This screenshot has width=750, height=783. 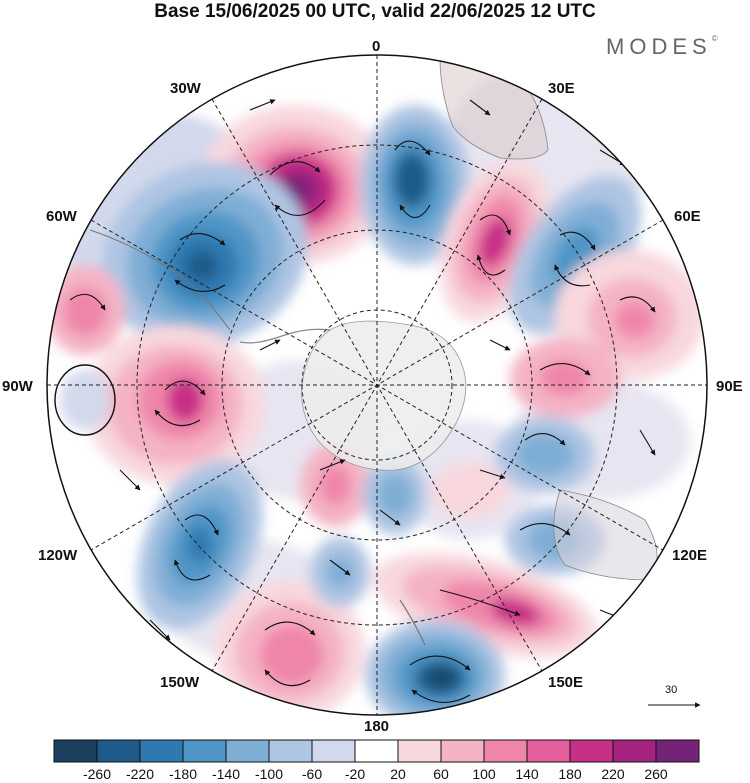 What do you see at coordinates (566, 682) in the screenshot?
I see `lon-label-150e: 150E` at bounding box center [566, 682].